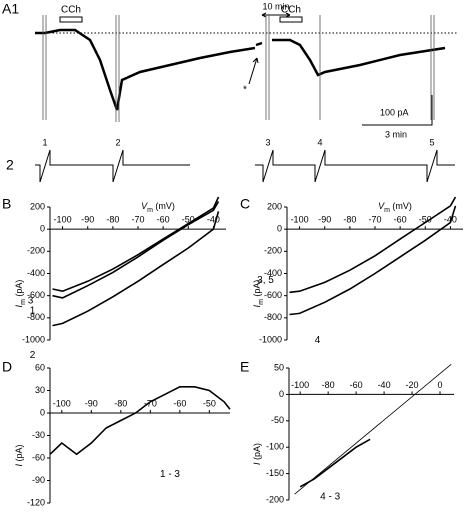 The image size is (474, 515). I want to click on y-tick-label: 60, so click(40, 367).